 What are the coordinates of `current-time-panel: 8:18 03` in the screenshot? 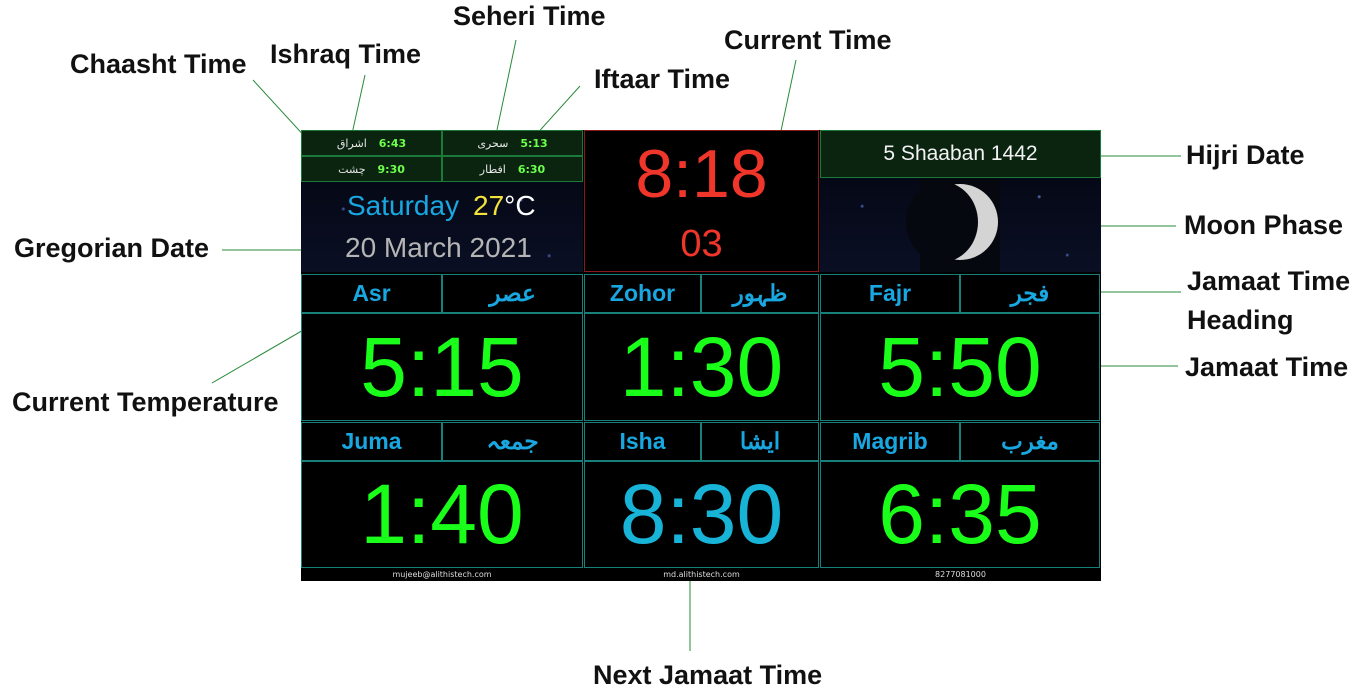 It's located at (701, 201).